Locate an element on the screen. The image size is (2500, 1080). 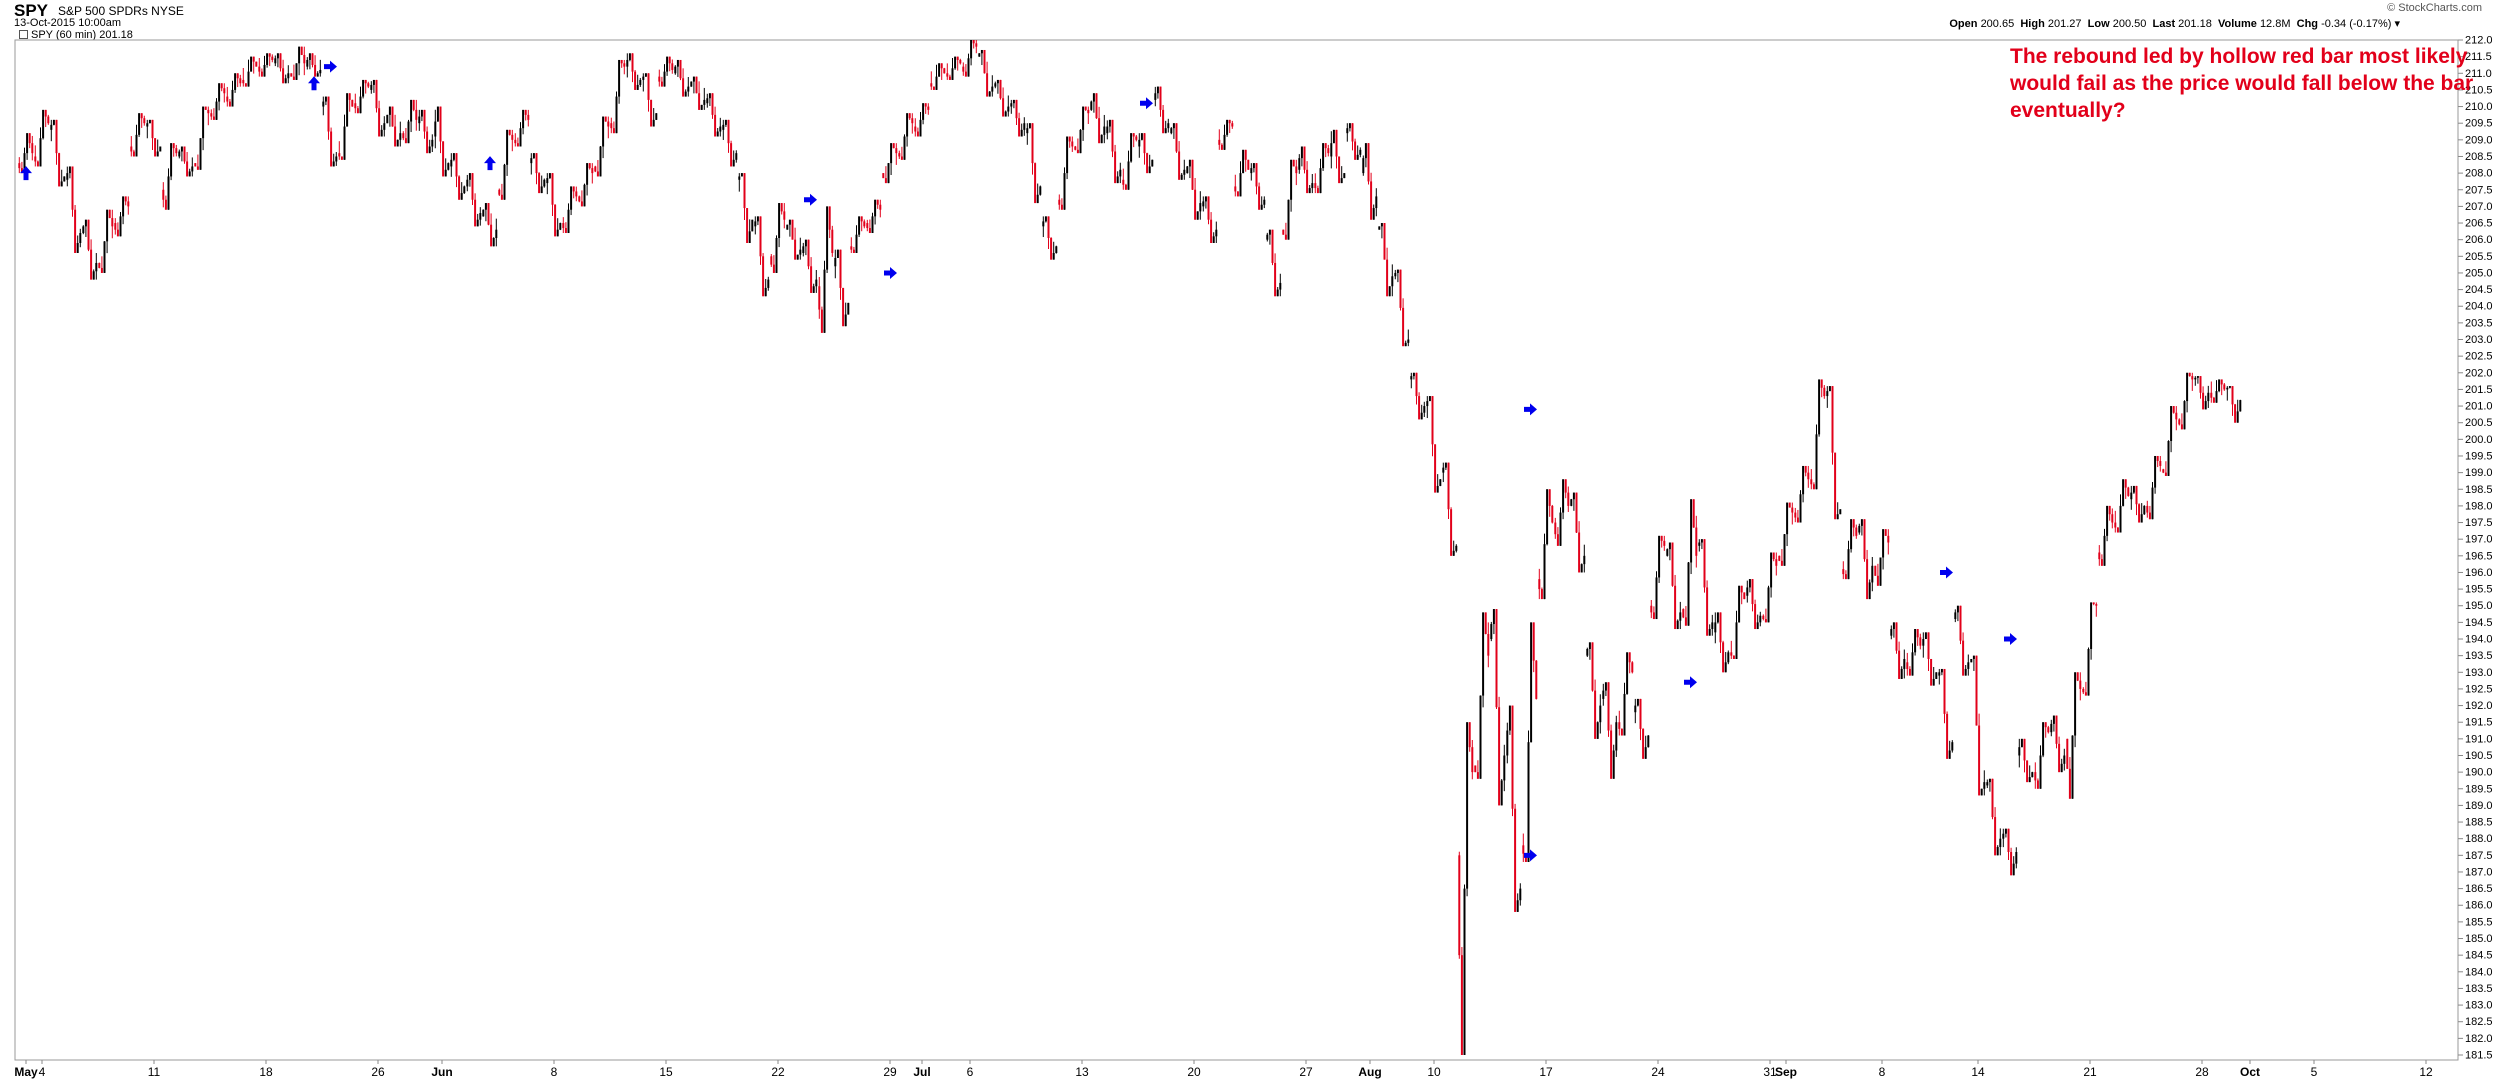
x-tick-label: 20 is located at coordinates (1194, 1072).